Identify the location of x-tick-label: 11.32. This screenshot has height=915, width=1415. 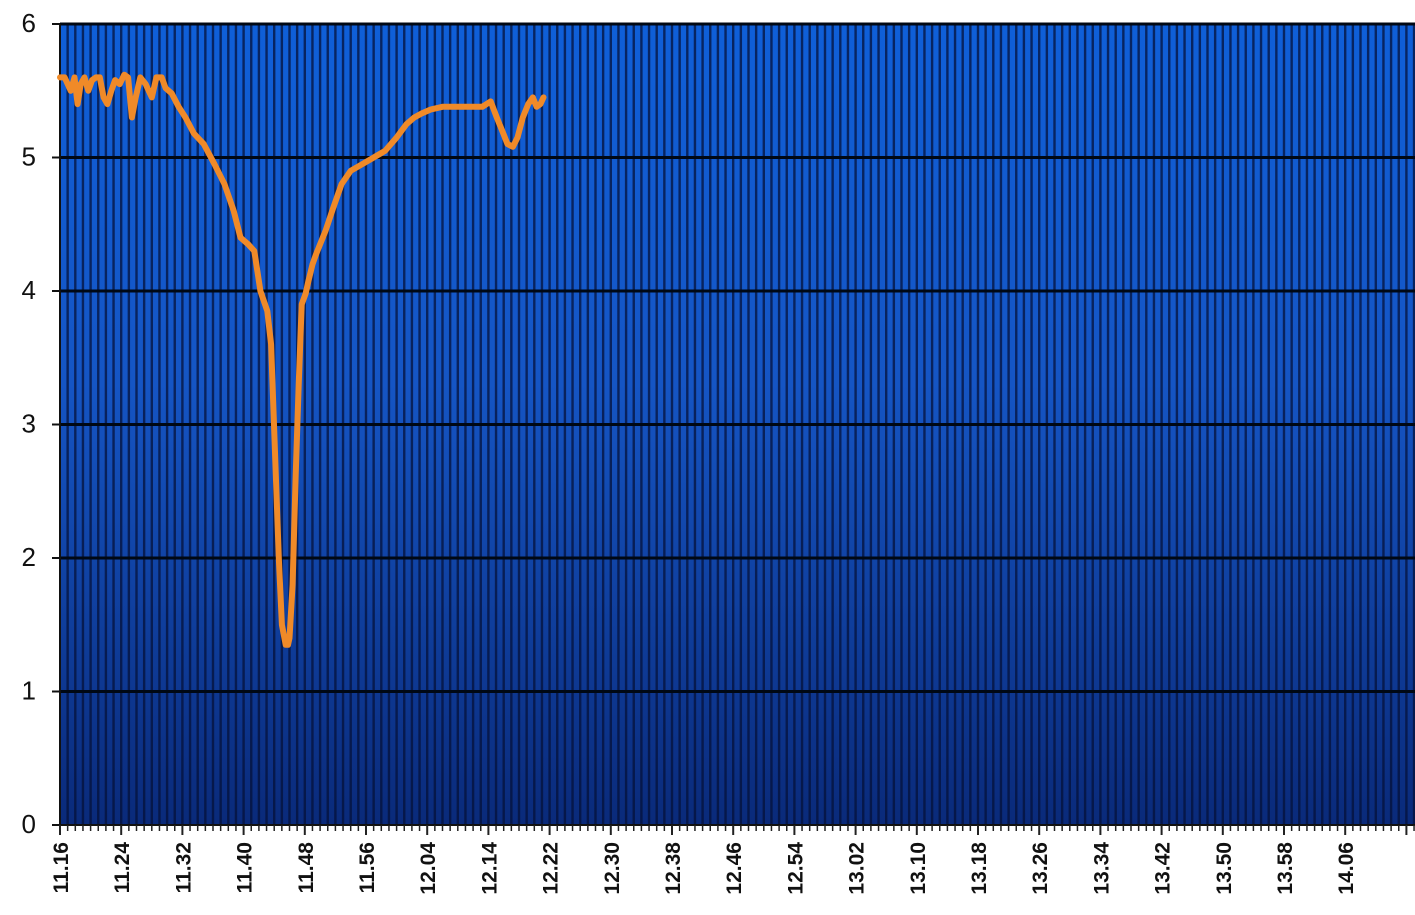
(183, 867).